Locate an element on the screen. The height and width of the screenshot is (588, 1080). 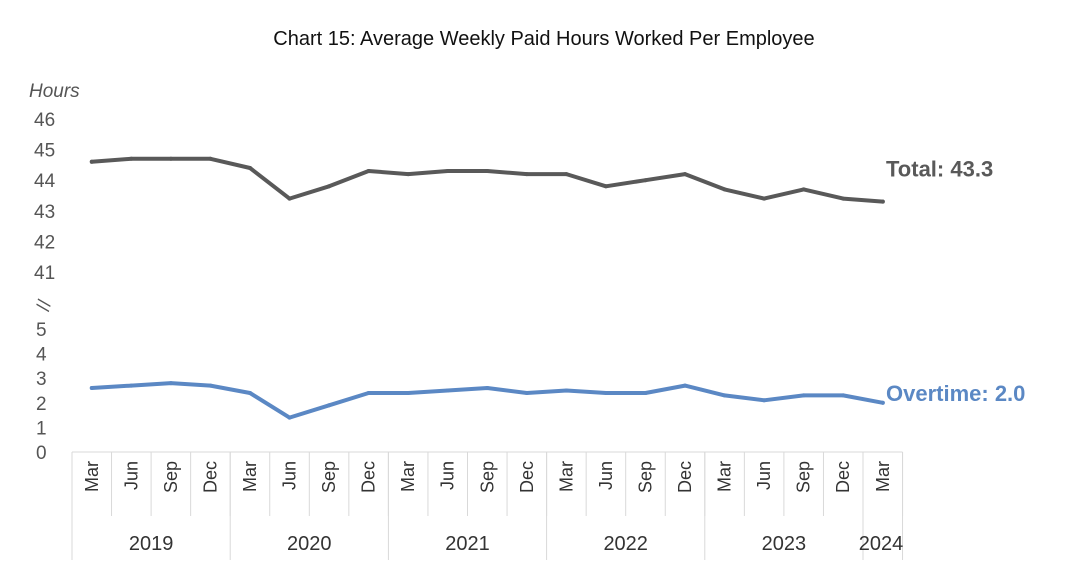
year-label: 2023 is located at coordinates (784, 544).